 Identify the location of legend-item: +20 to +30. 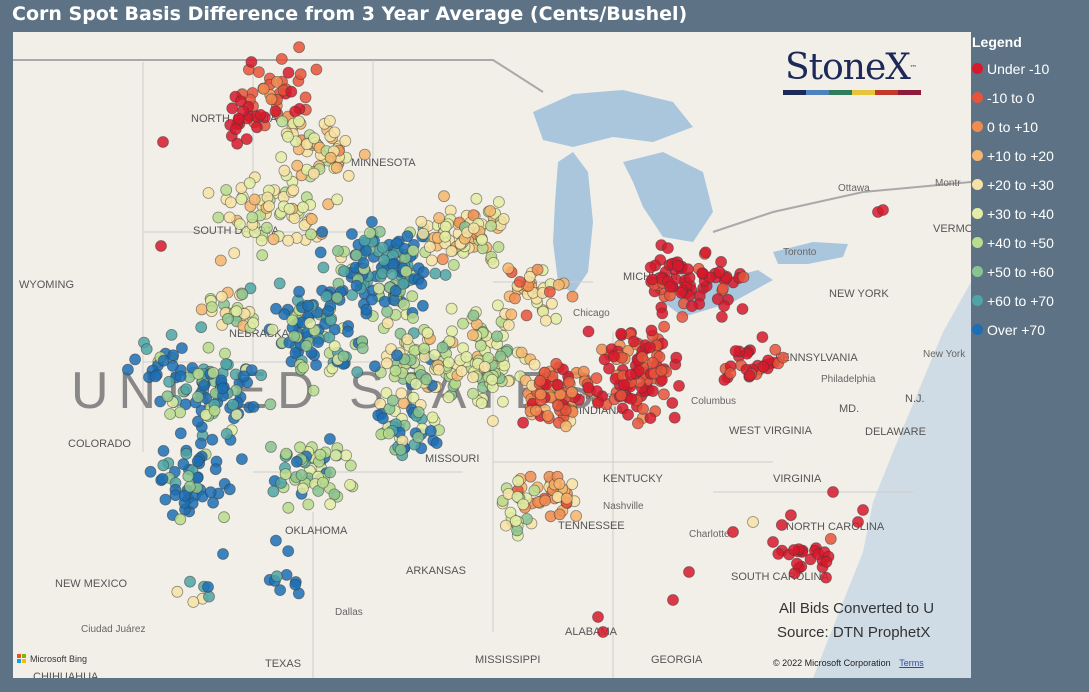
(1029, 184).